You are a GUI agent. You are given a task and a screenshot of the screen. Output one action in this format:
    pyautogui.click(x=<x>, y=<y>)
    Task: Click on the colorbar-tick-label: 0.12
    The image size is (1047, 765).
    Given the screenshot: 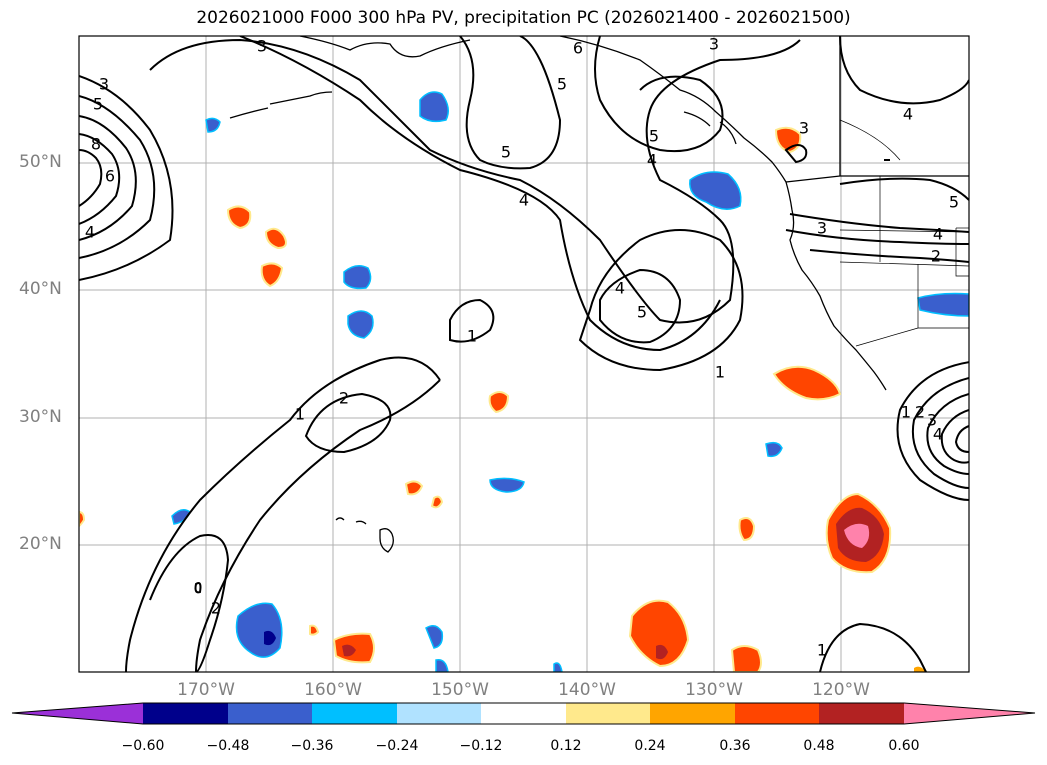 What is the action you would take?
    pyautogui.click(x=566, y=746)
    